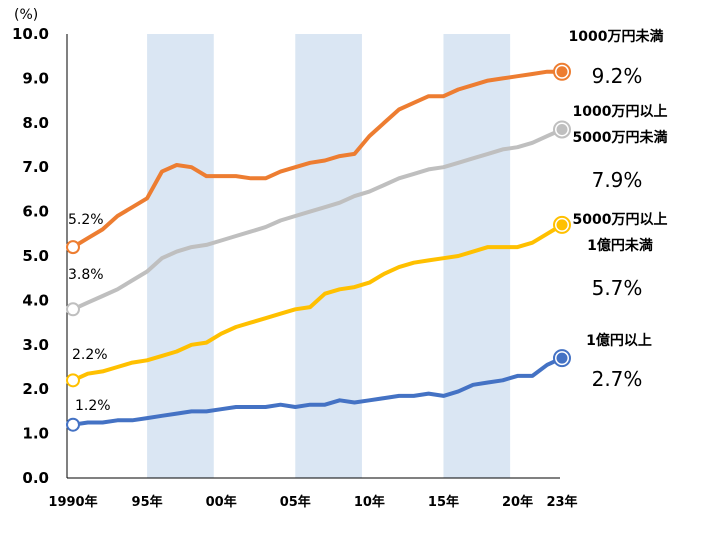  What do you see at coordinates (35, 389) in the screenshot?
I see `y-tick-label: 2.0` at bounding box center [35, 389].